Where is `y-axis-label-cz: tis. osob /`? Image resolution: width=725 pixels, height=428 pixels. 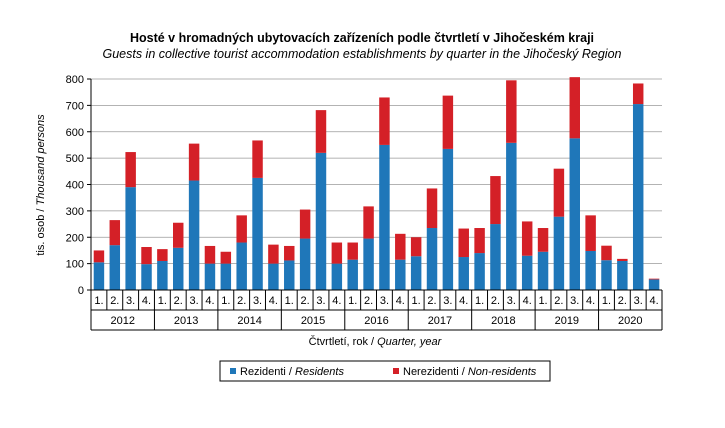 y-axis-label-cz: tis. osob / is located at coordinates (41, 232).